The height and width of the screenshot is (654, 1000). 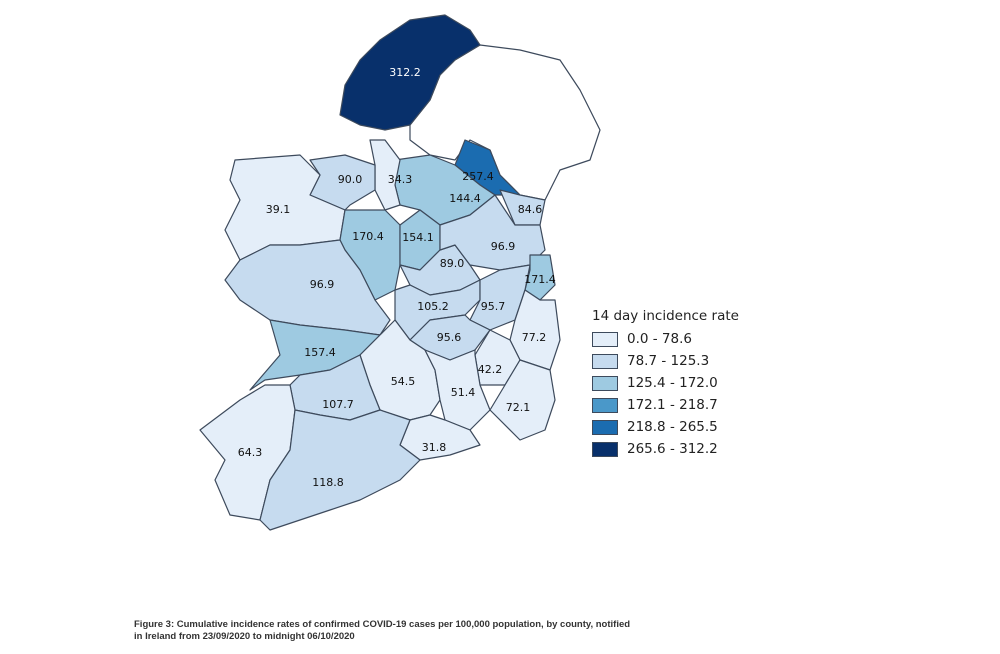 I want to click on county-value-label: 95.6, so click(x=449, y=337).